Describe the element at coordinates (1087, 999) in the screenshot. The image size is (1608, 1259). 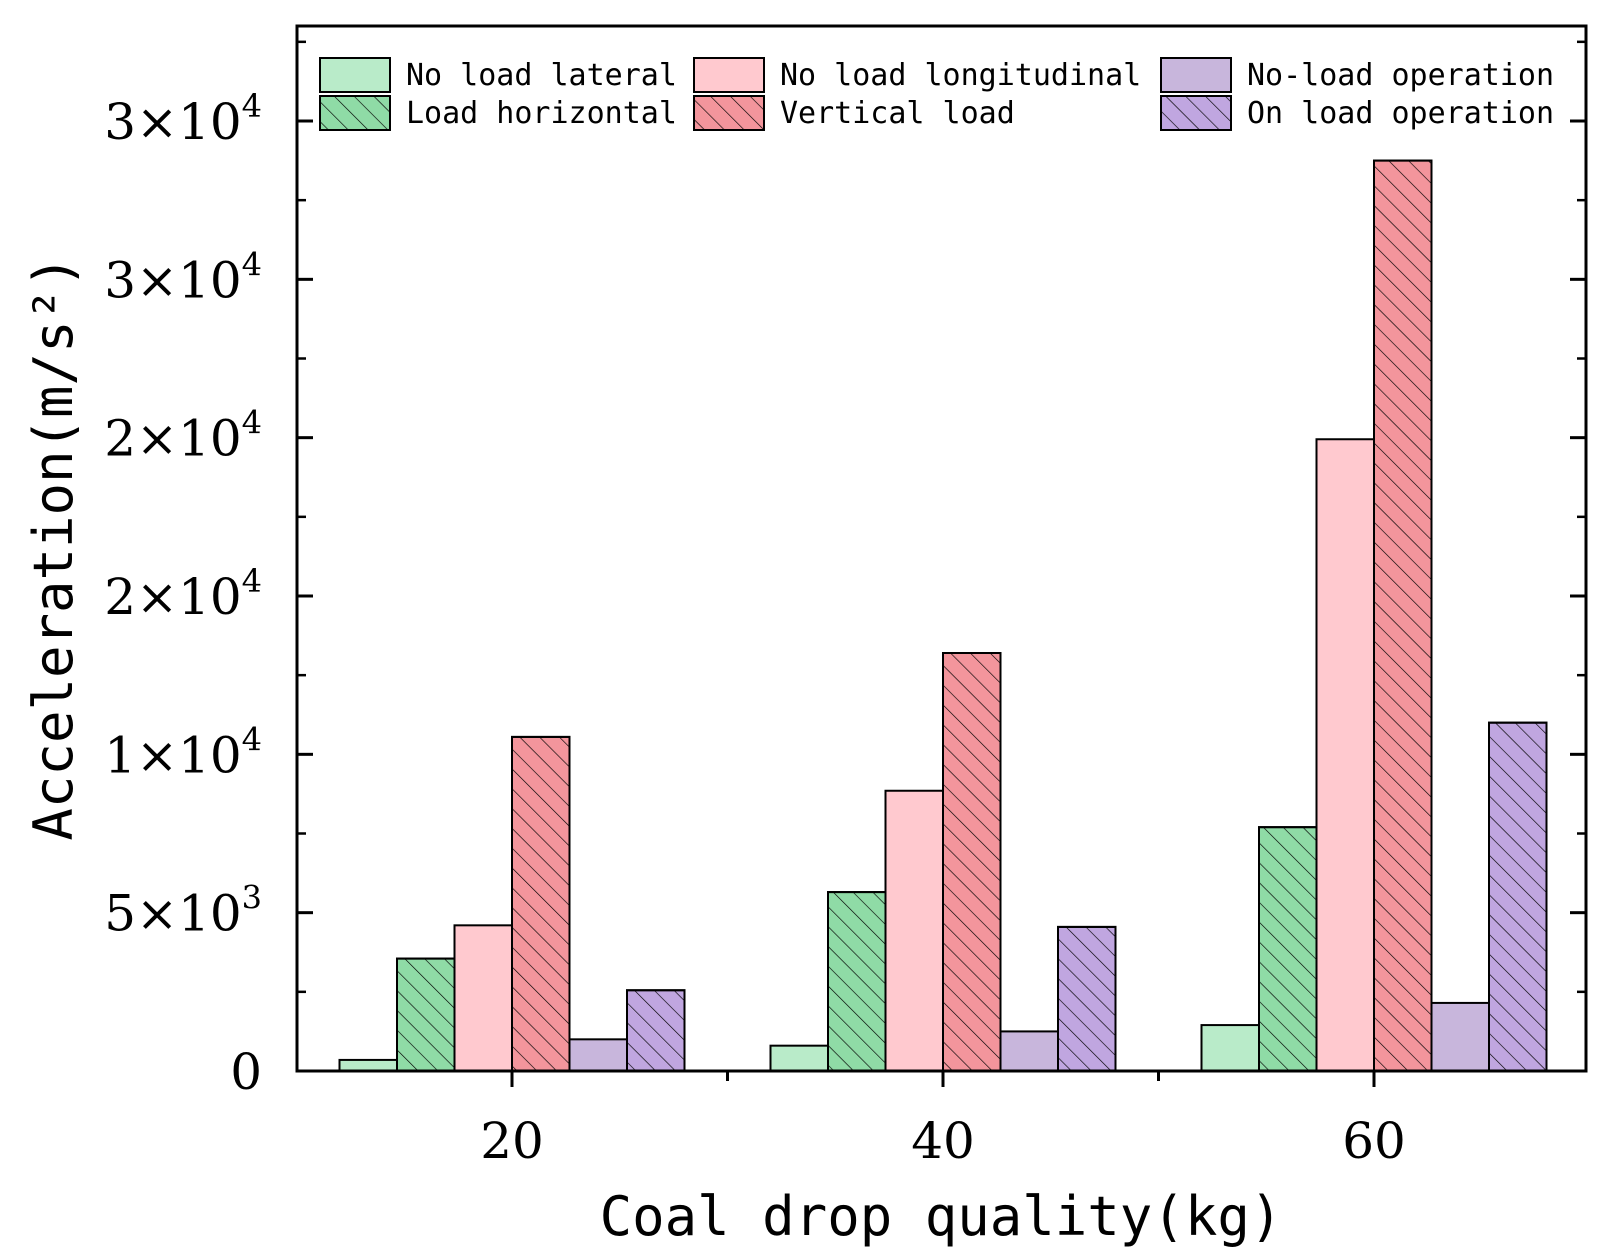
I see `bar-on-load-operation-40-hatch` at that location.